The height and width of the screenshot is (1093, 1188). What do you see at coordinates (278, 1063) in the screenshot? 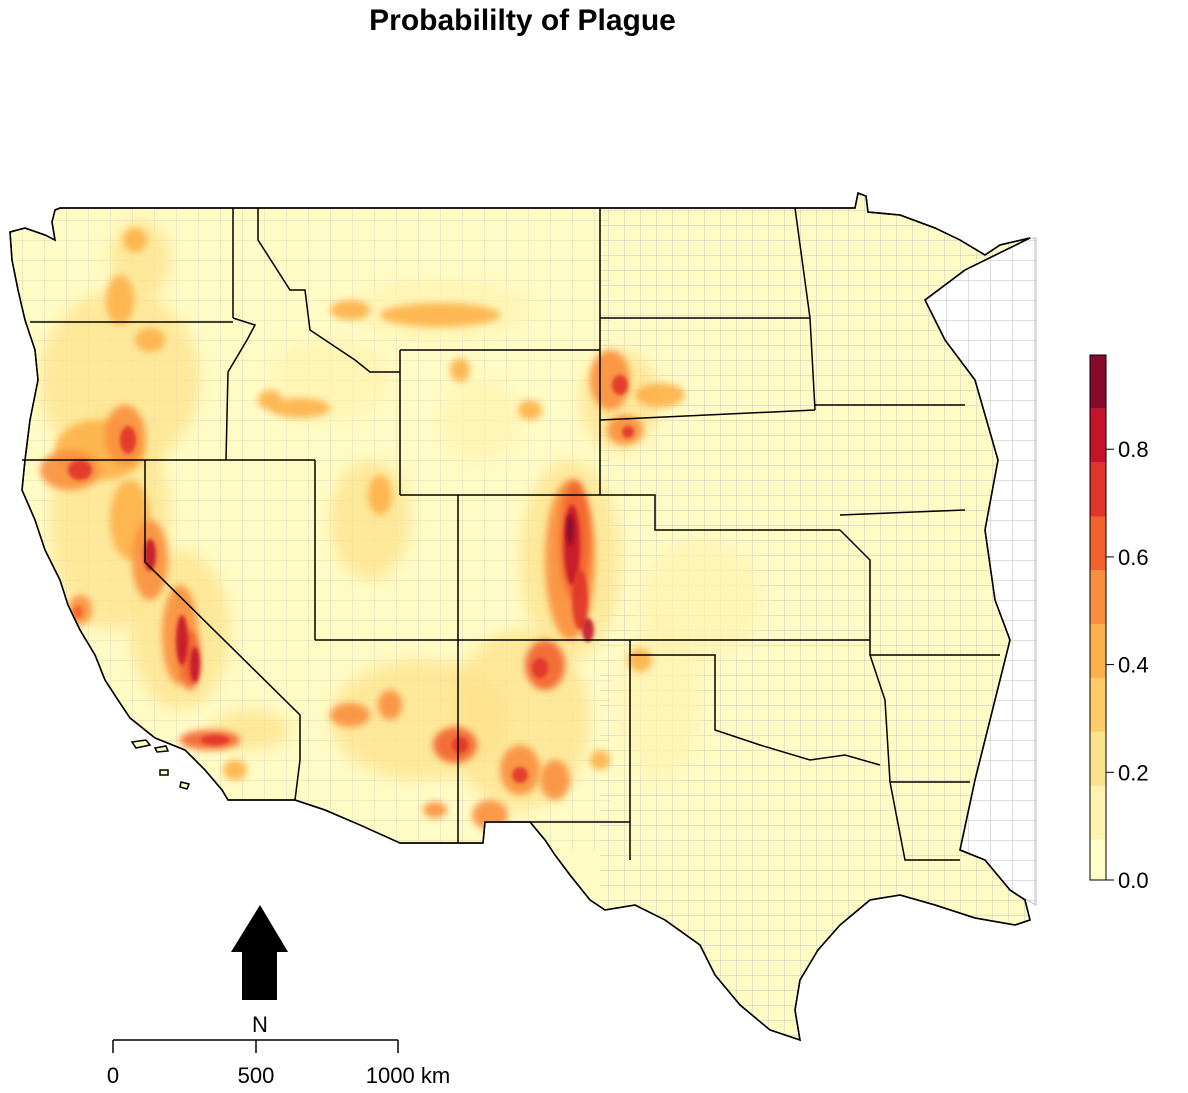
I see `scale-bar: 0 500 1000 km` at bounding box center [278, 1063].